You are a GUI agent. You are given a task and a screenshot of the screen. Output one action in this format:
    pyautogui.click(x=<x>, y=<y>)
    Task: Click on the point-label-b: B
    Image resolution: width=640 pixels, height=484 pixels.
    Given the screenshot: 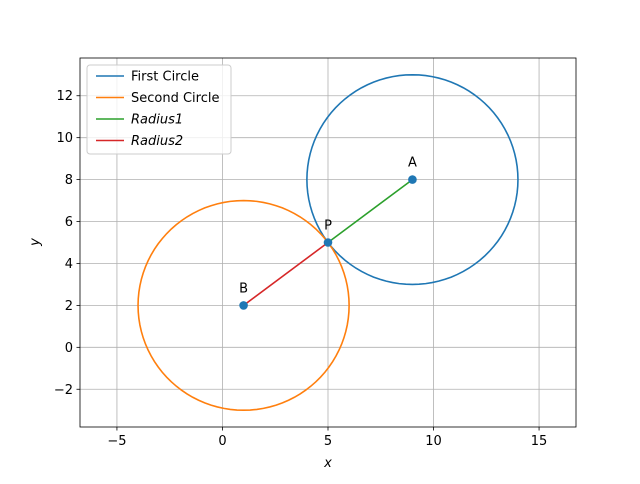 What is the action you would take?
    pyautogui.click(x=243, y=288)
    